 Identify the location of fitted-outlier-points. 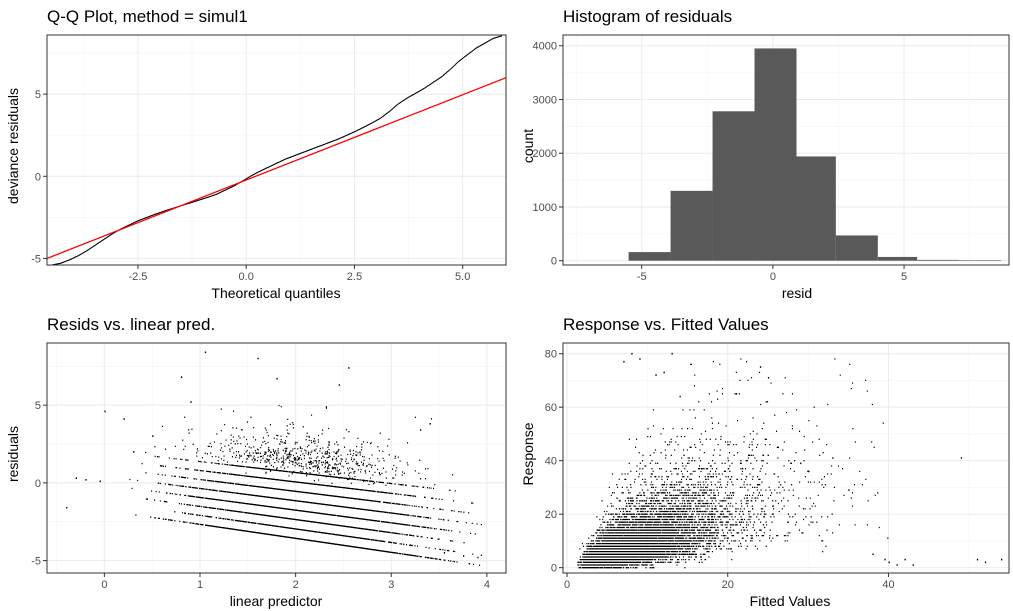
(813, 459).